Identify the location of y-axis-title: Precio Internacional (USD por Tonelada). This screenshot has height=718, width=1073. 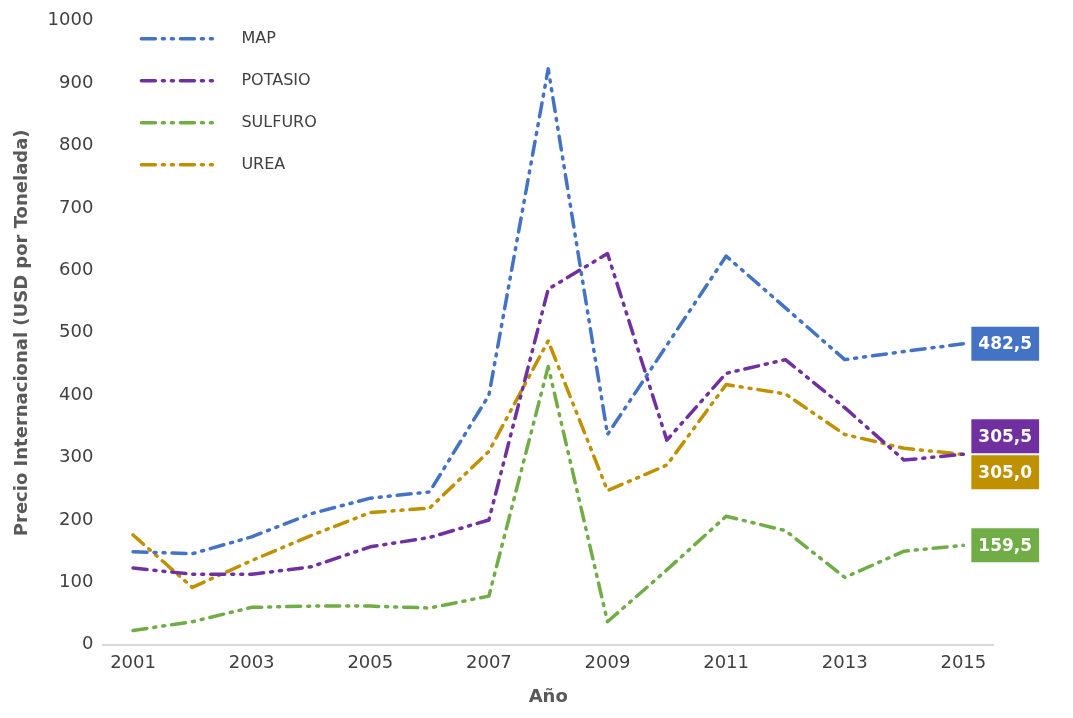
(21, 333).